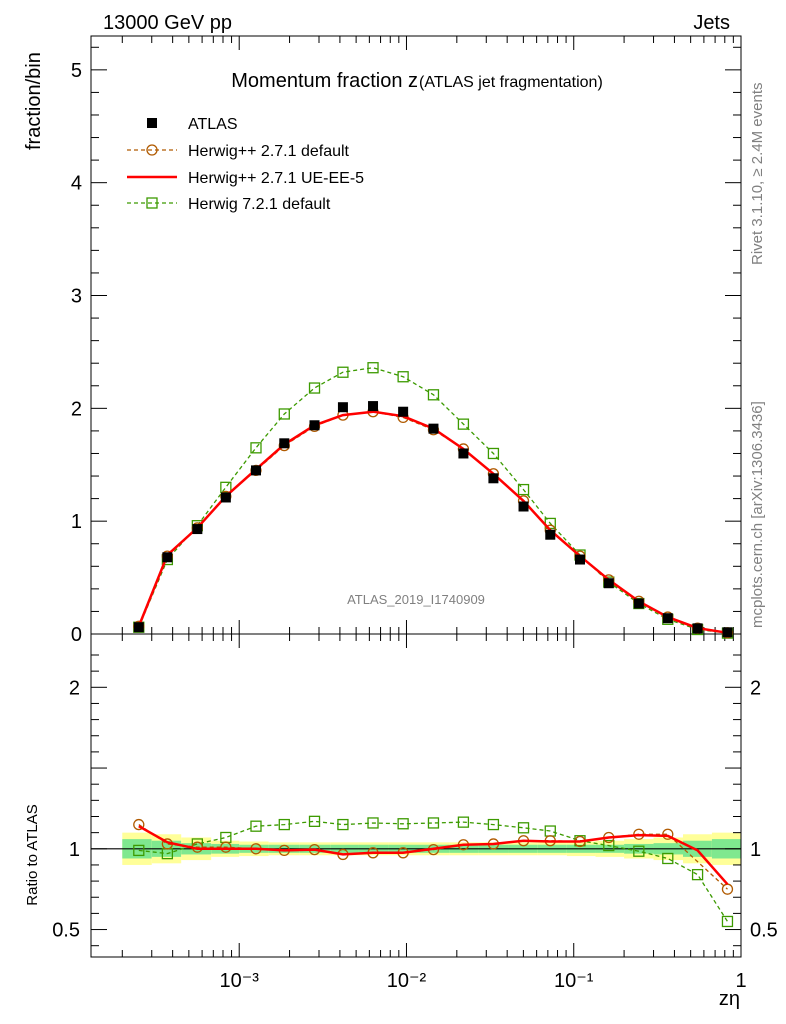 This screenshot has height=1024, width=786. What do you see at coordinates (66, 931) in the screenshot?
I see `ratio-y-tick-label: 0.5` at bounding box center [66, 931].